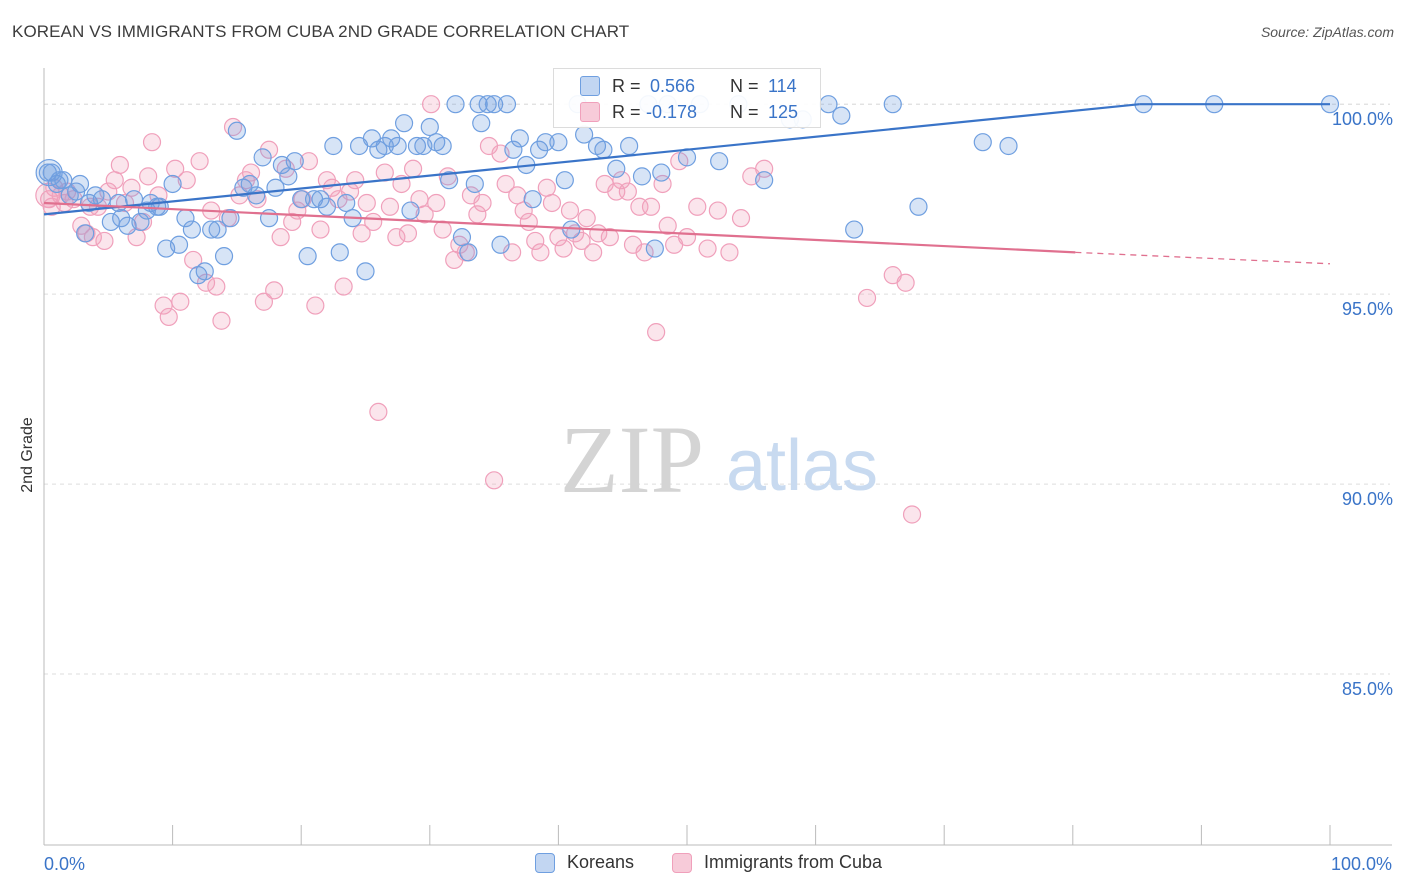 This screenshot has height=892, width=1406. I want to click on legend-n-value: 114, so click(782, 86).